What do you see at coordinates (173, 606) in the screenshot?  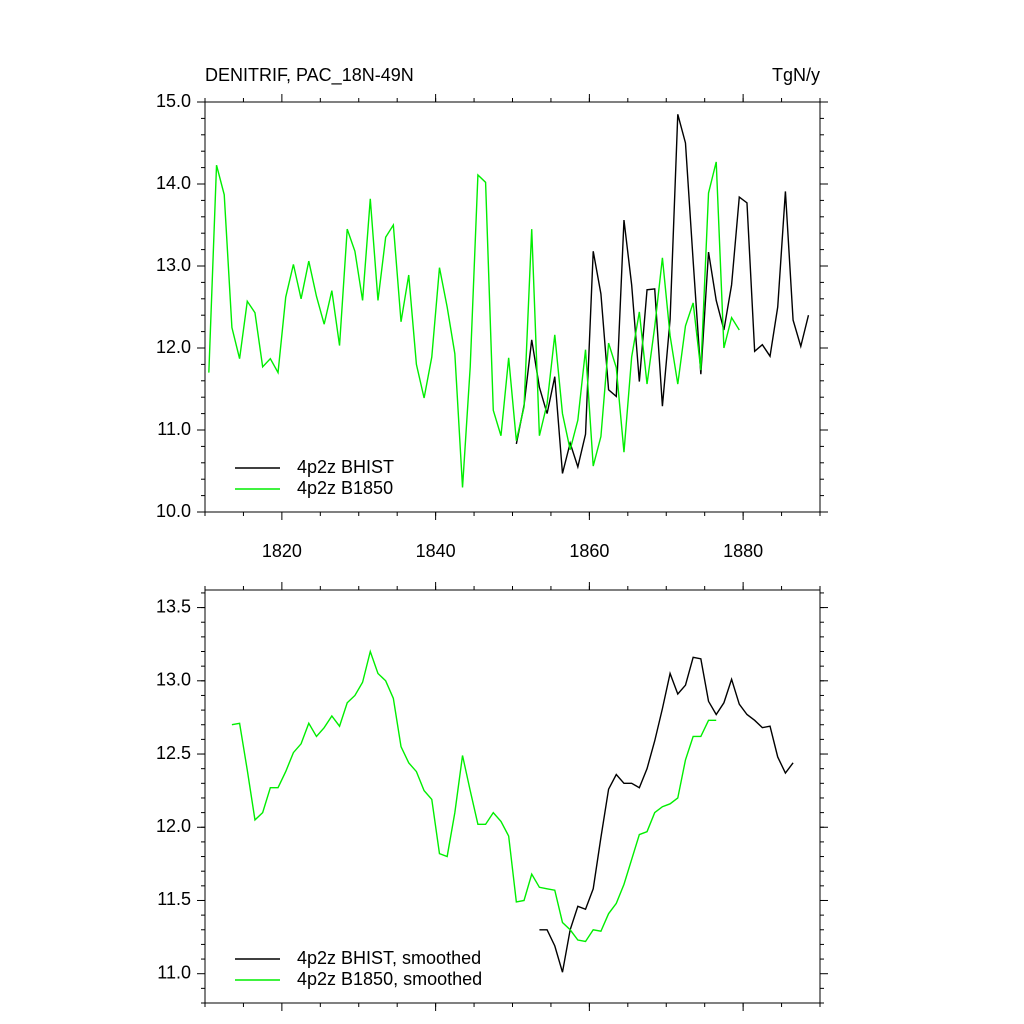 I see `y-tick-label: 13.5` at bounding box center [173, 606].